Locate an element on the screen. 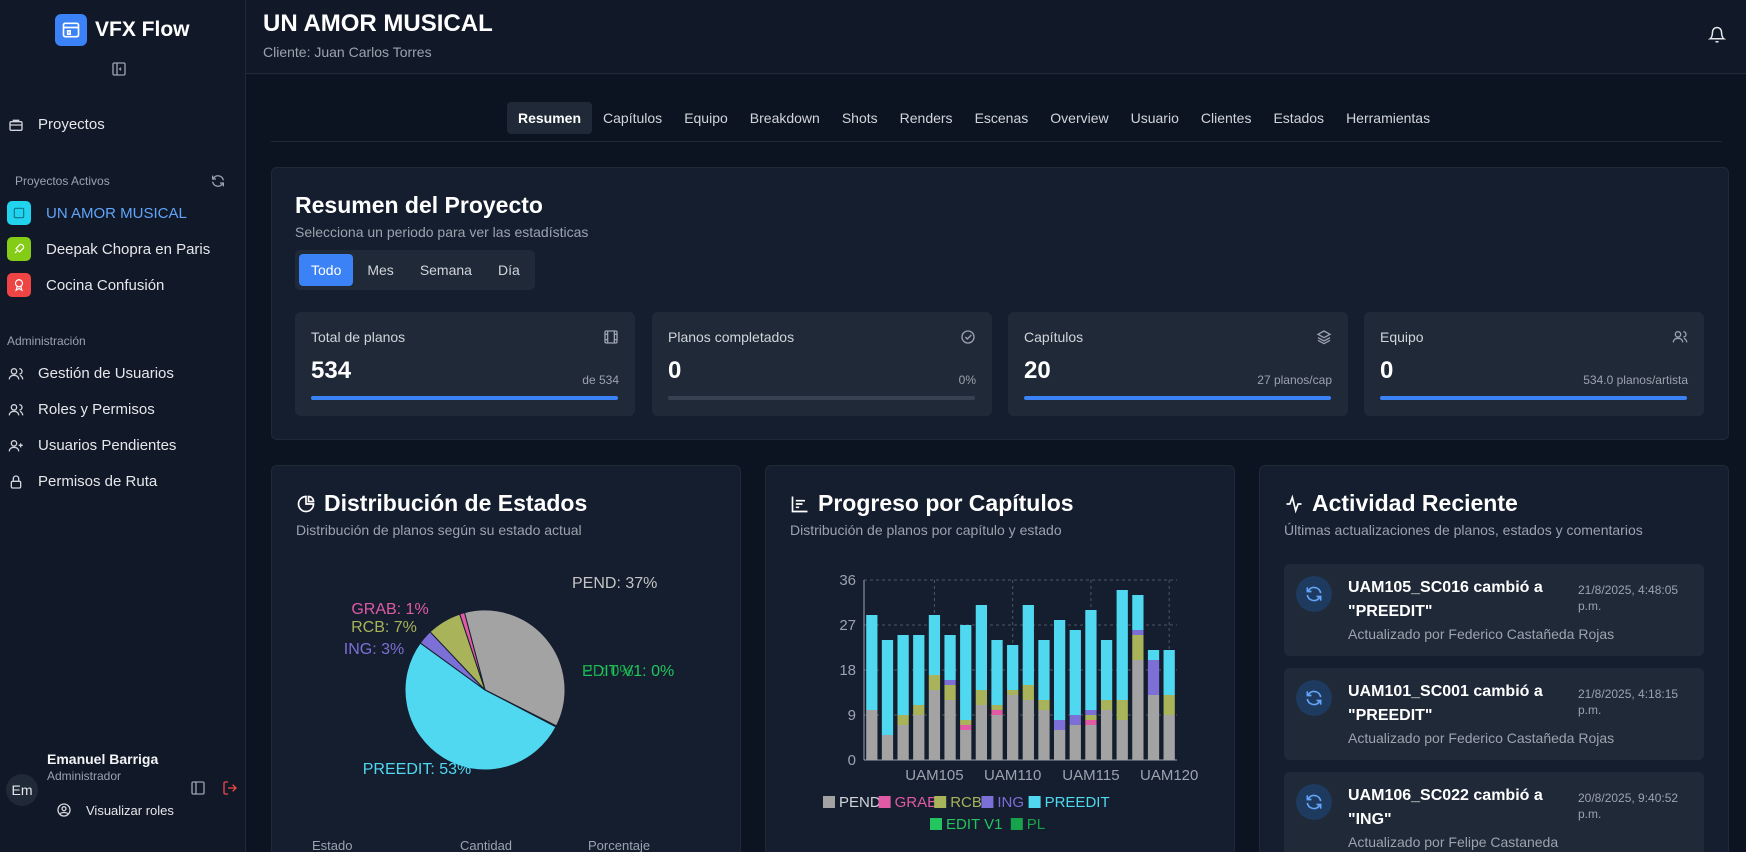 Image resolution: width=1746 pixels, height=852 pixels. bar-uam118-ing is located at coordinates (1138, 632).